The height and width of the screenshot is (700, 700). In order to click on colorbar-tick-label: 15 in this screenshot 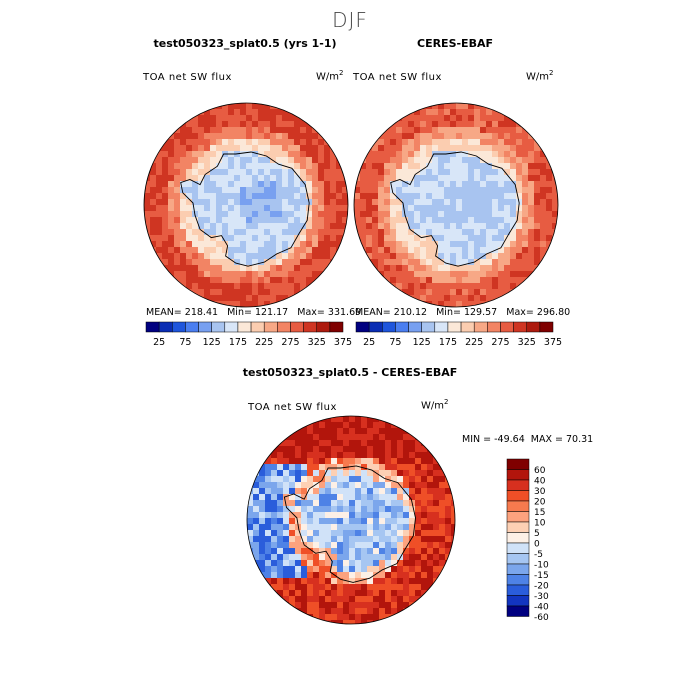, I will do `click(539, 513)`.